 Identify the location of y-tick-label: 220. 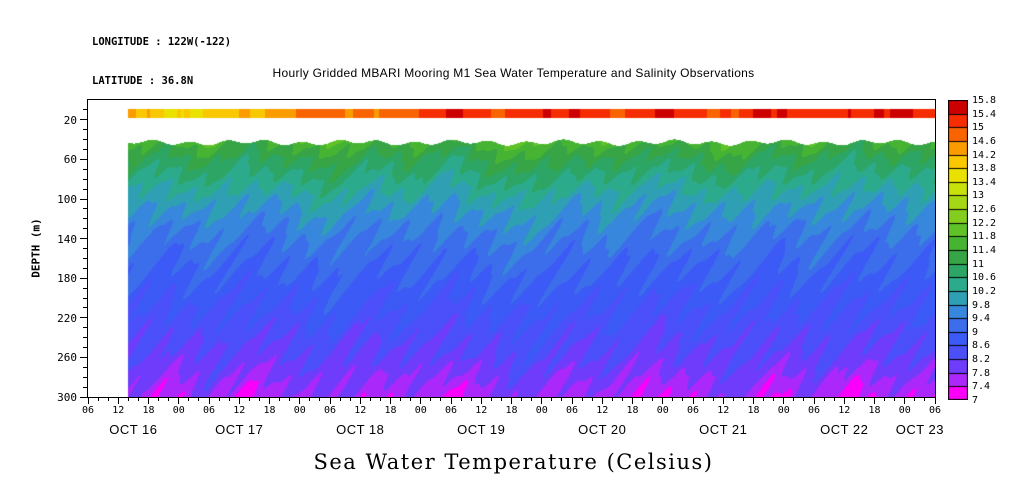
(67, 318).